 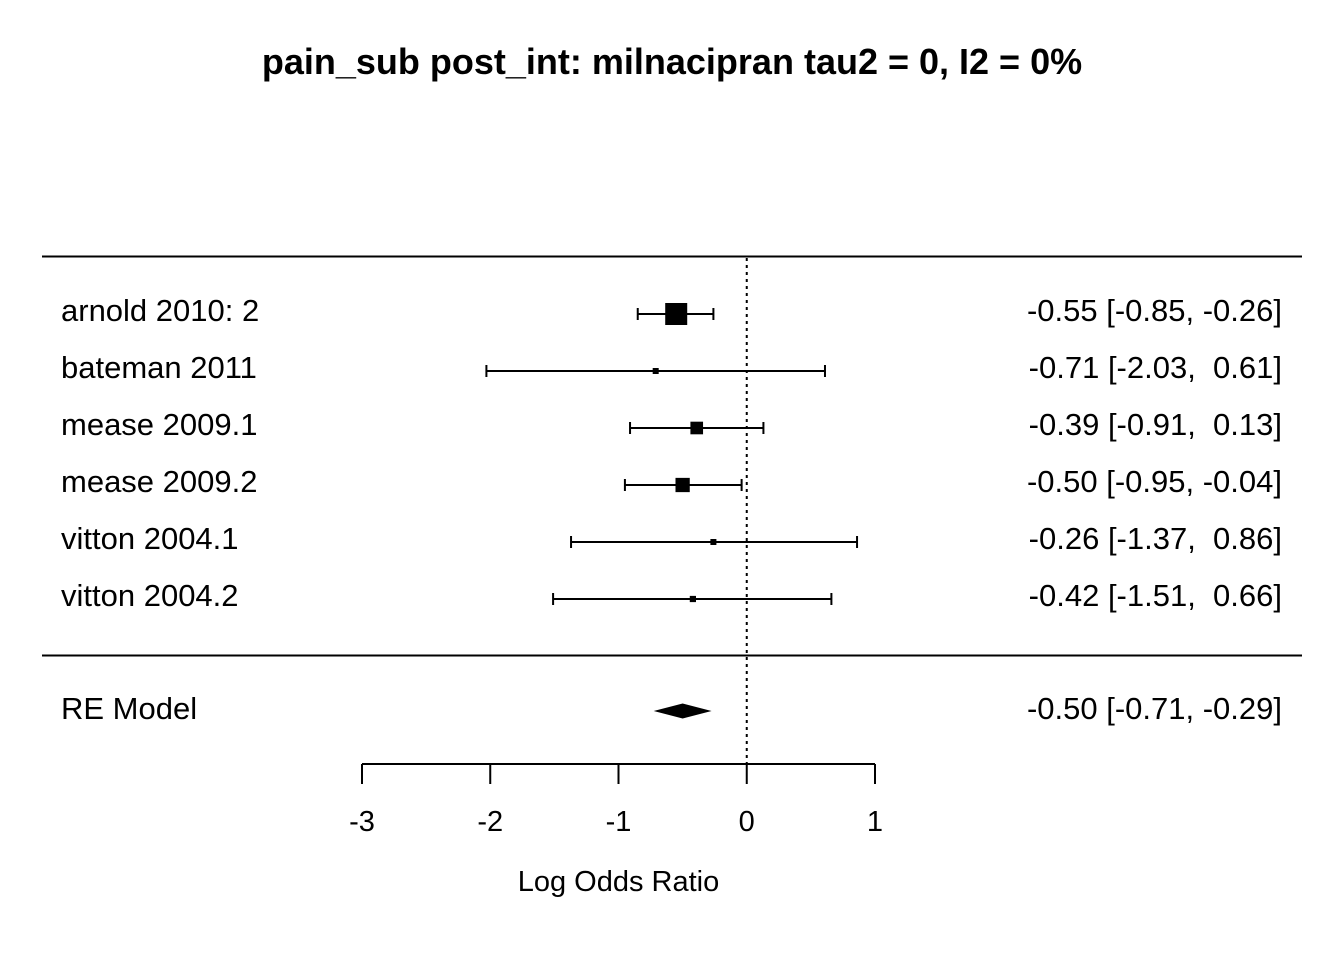 What do you see at coordinates (671, 595) in the screenshot?
I see `study-row: vitton 2004.2 -0.42 [-1.51, 0.66]` at bounding box center [671, 595].